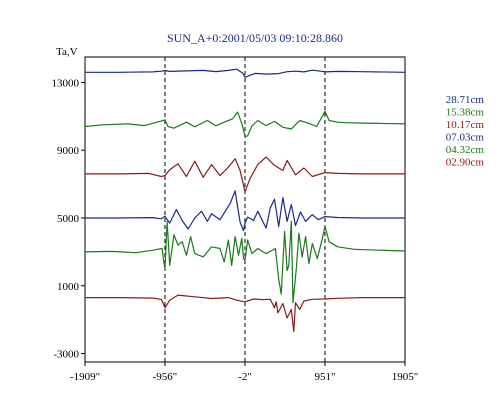 The height and width of the screenshot is (400, 500). I want to click on x-axis: -1909" -956" -2" 951" 1905", so click(244, 372).